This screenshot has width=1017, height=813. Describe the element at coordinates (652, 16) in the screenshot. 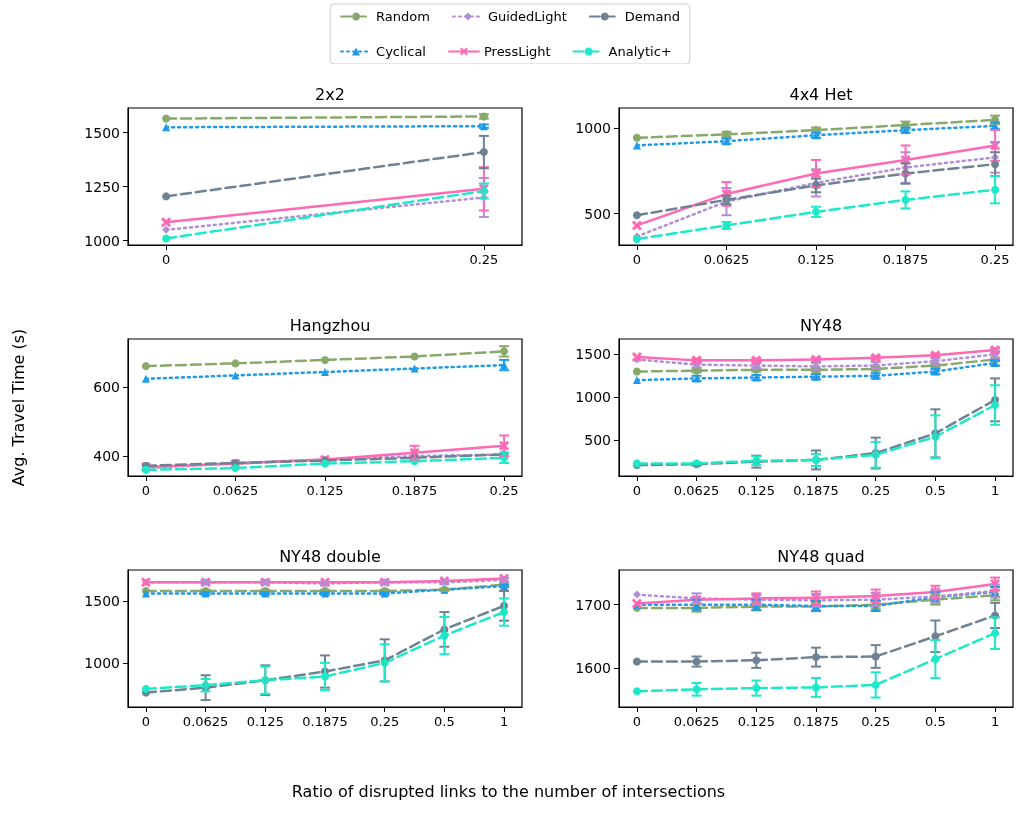

I see `legend-label: Demand` at that location.